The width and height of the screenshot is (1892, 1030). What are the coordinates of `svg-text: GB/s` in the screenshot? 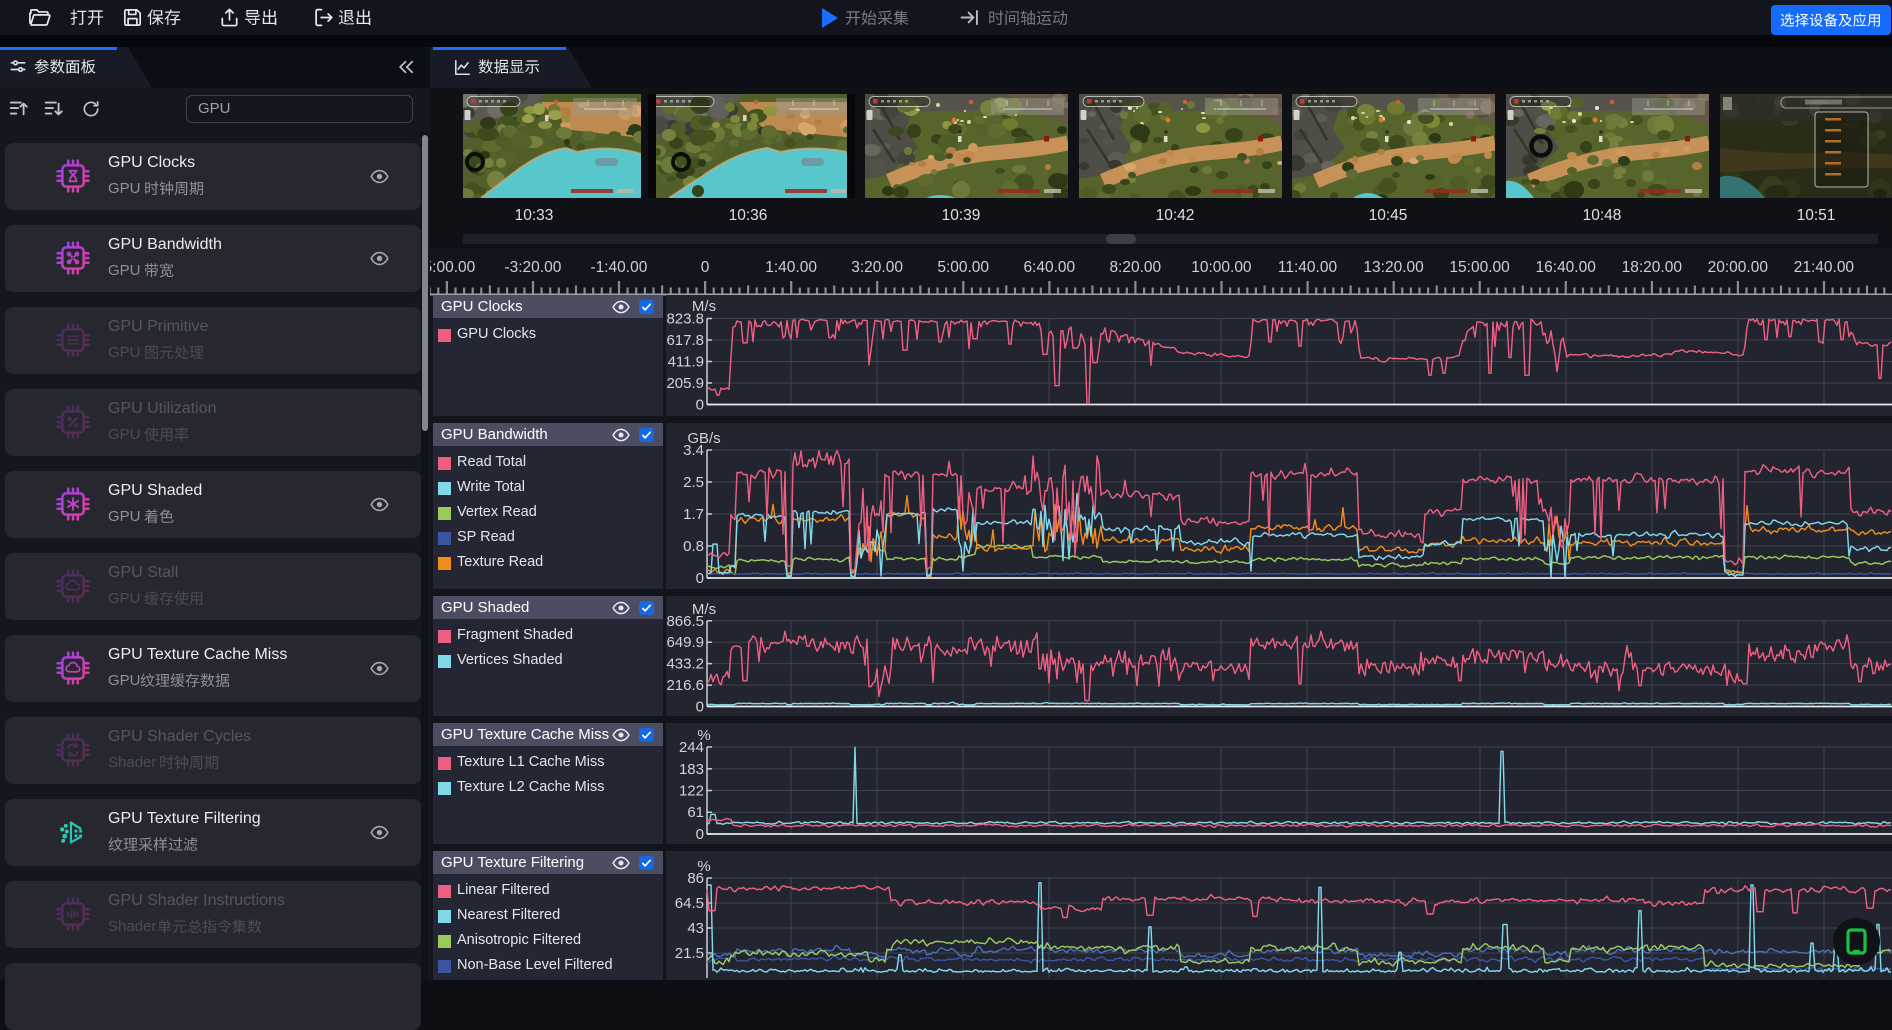 It's located at (703, 438).